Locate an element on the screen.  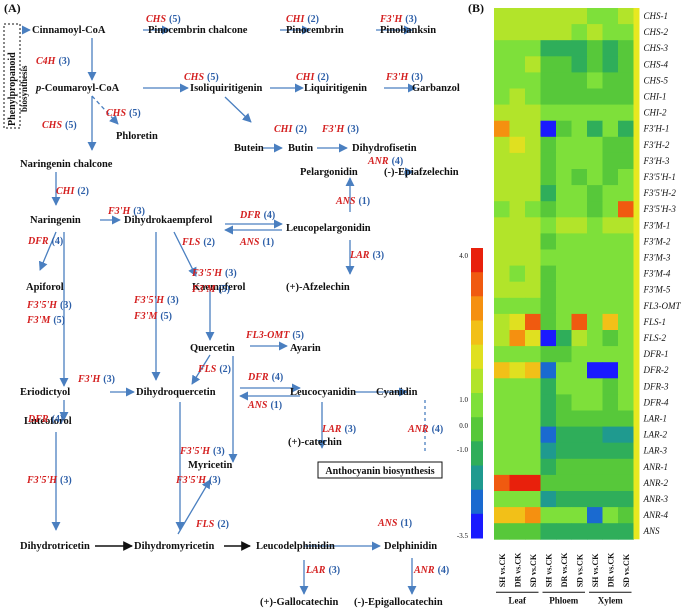
gene-label: F3'M-1 is located at coordinates (657, 225).